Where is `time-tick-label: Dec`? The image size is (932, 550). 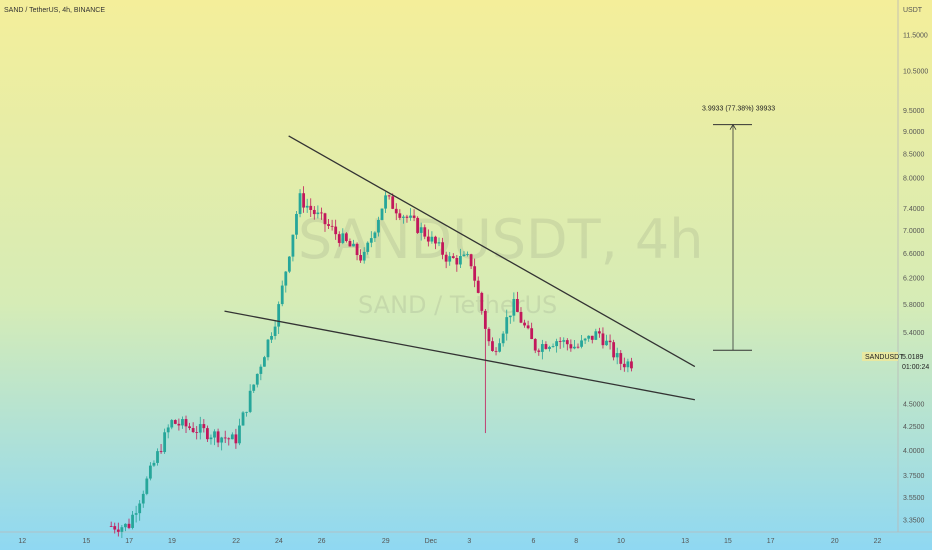 time-tick-label: Dec is located at coordinates (431, 541).